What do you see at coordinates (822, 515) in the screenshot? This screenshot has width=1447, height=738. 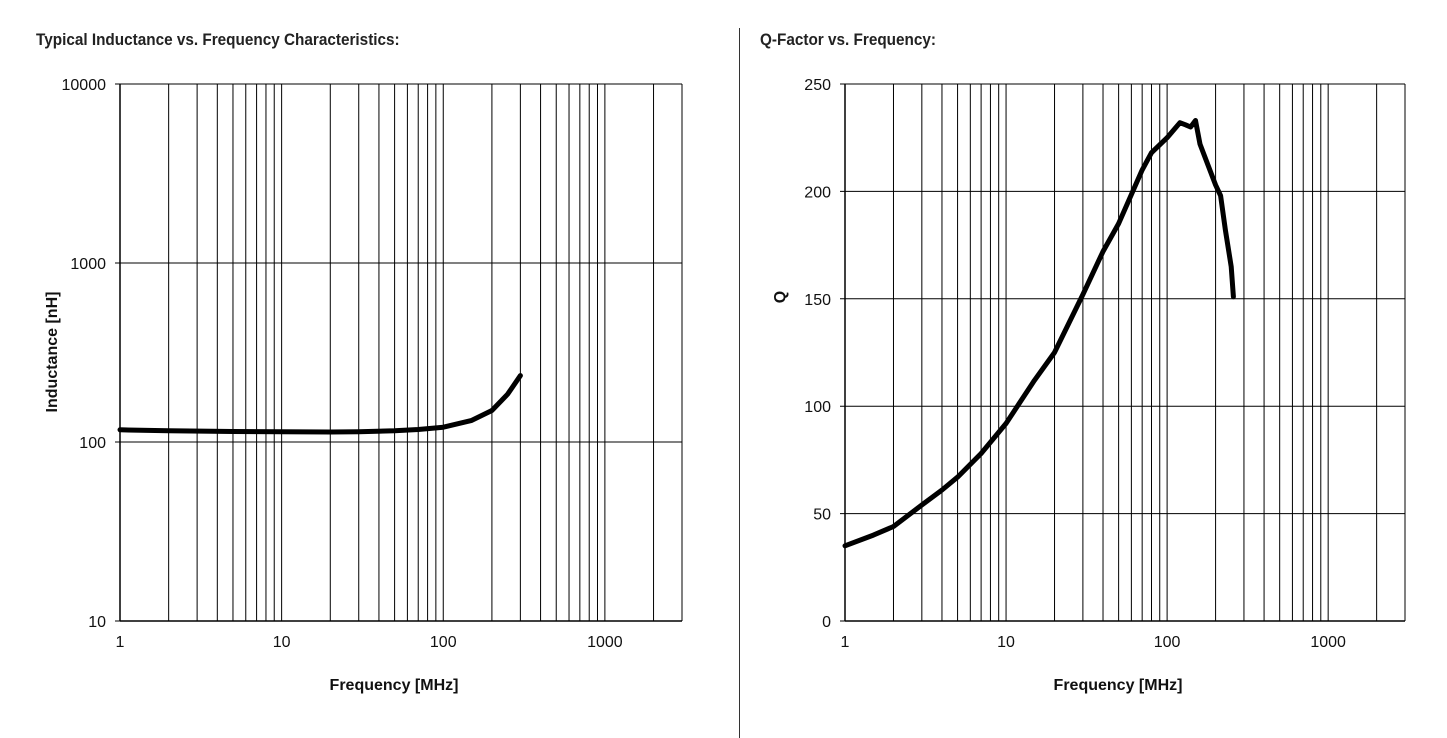 I see `y-tick-label: 50` at bounding box center [822, 515].